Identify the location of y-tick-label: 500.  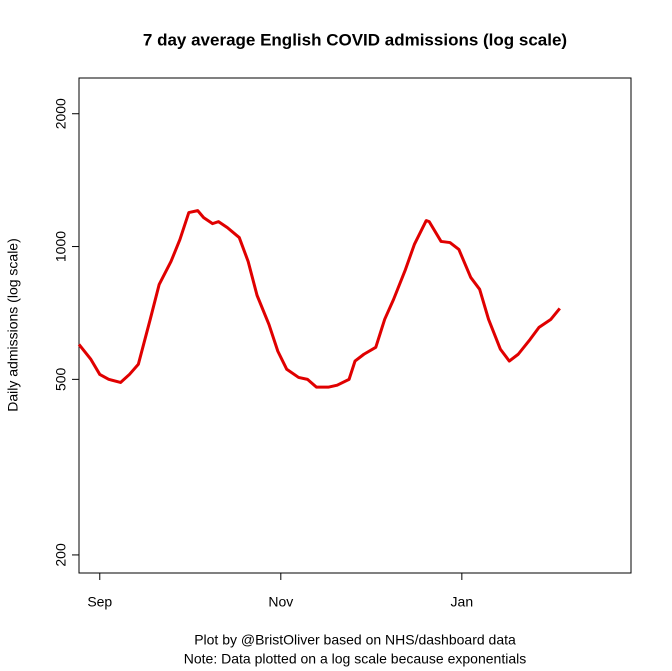
(61, 379).